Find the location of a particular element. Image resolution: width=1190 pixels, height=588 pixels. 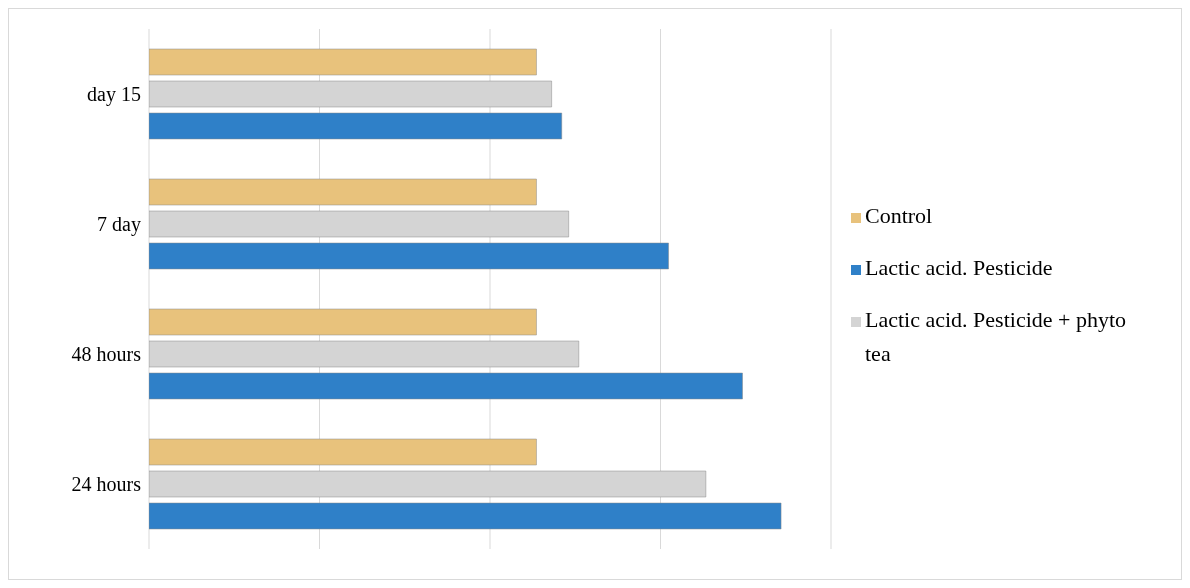

legend-label: Control is located at coordinates (899, 216).